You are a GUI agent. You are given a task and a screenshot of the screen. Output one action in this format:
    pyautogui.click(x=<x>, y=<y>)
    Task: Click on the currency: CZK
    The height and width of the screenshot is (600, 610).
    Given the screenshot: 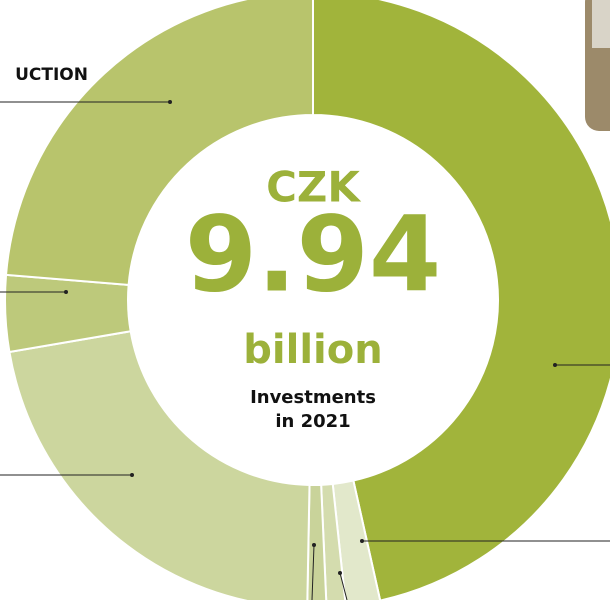 What is the action you would take?
    pyautogui.click(x=313, y=187)
    